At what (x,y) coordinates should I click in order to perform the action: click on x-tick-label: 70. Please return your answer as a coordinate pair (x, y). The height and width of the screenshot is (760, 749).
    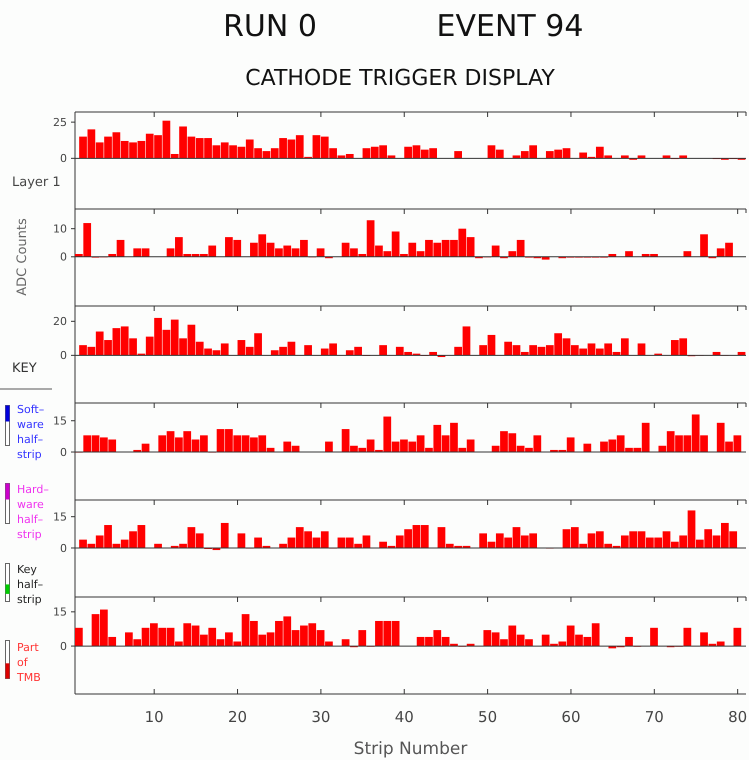
    Looking at the image, I should click on (654, 717).